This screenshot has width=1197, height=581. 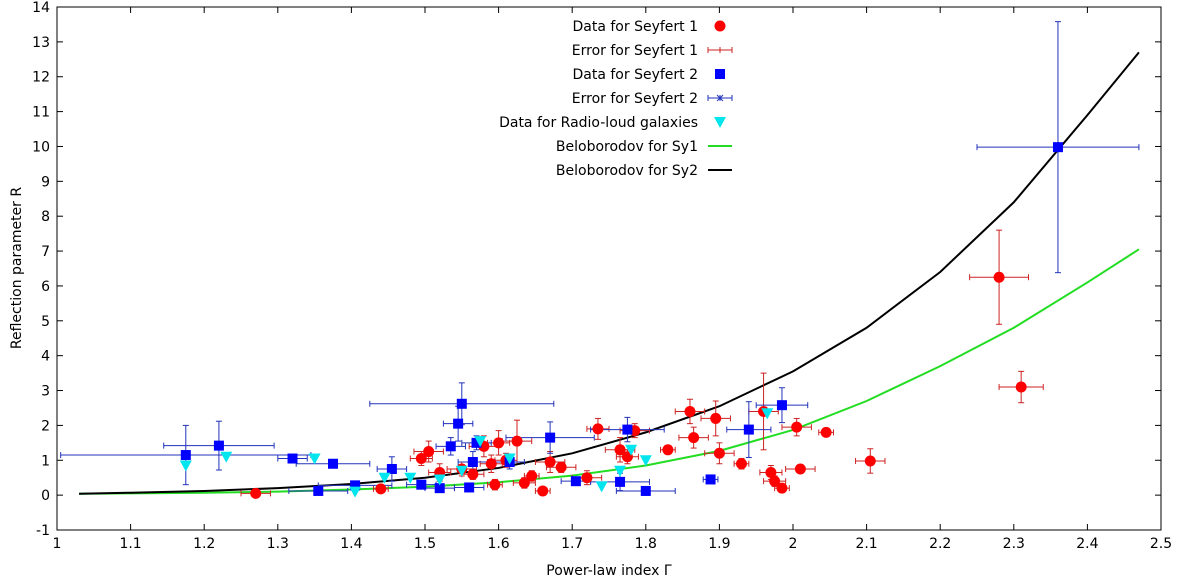 I want to click on x-tick-label: 1.8, so click(x=646, y=544).